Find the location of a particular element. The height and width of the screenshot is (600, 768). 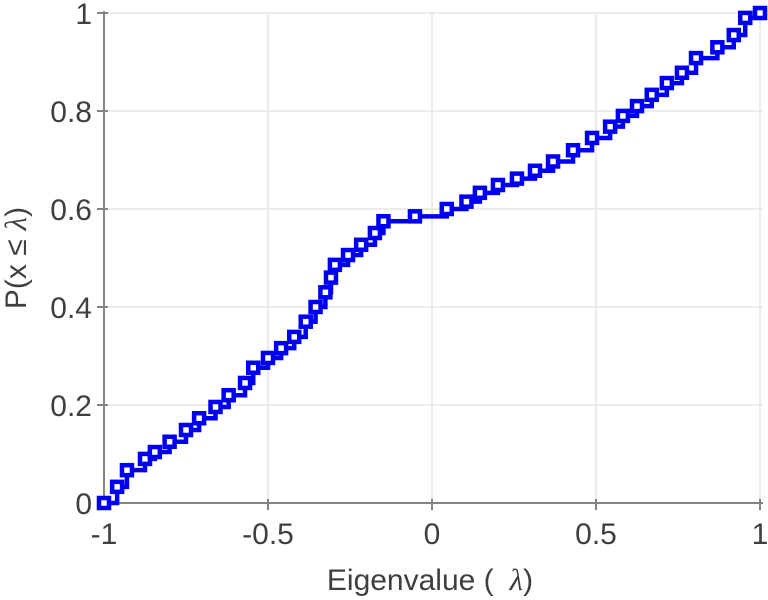

x-tick-label: 1 is located at coordinates (760, 534).